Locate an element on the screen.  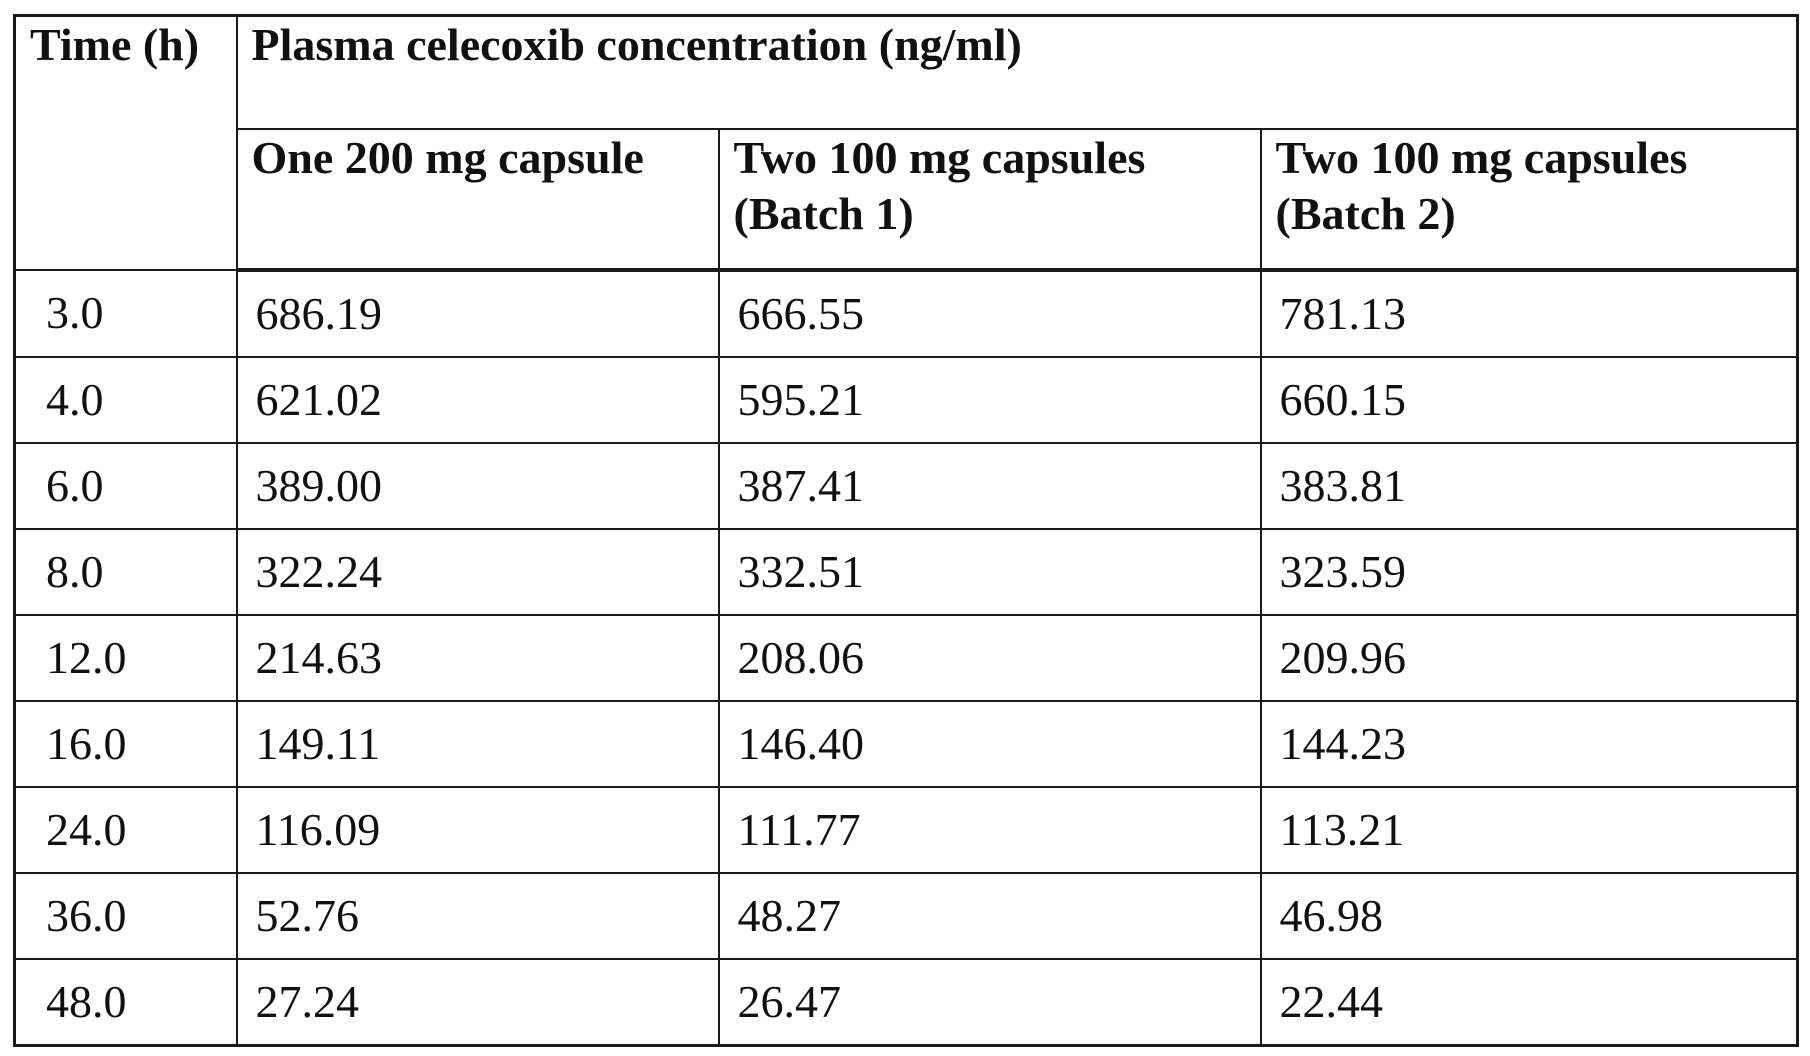
batch-2-cell: 22.44 is located at coordinates (1529, 1001).